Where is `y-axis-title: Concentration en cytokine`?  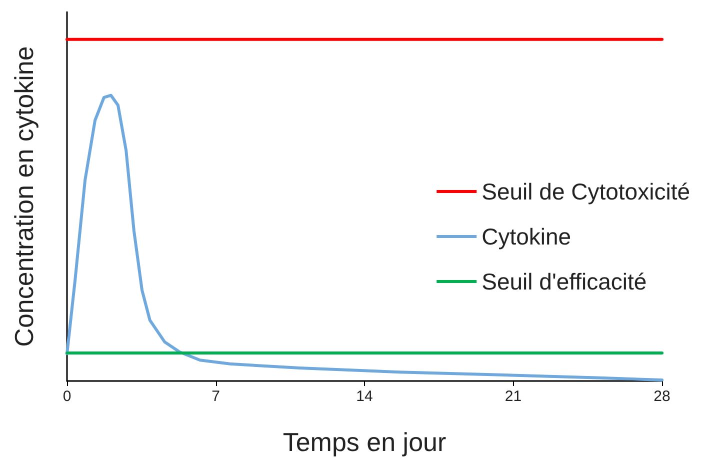 y-axis-title: Concentration en cytokine is located at coordinates (24, 196).